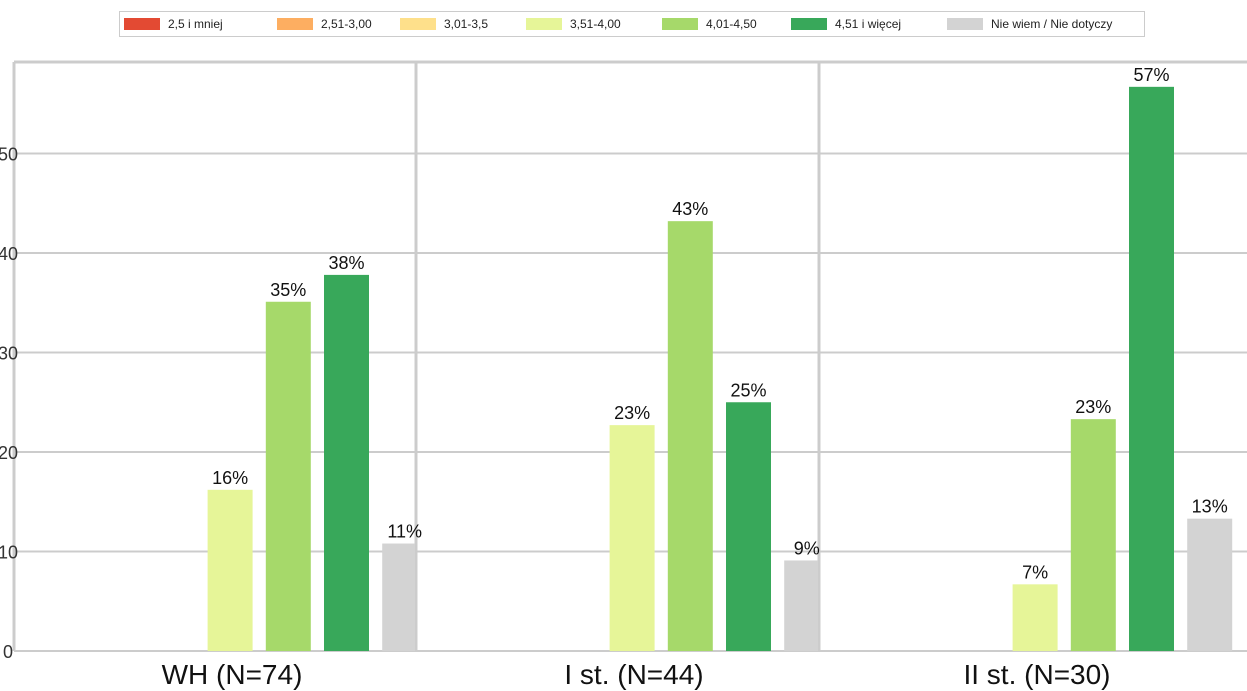  I want to click on y-tick-label: 40, so click(9, 254).